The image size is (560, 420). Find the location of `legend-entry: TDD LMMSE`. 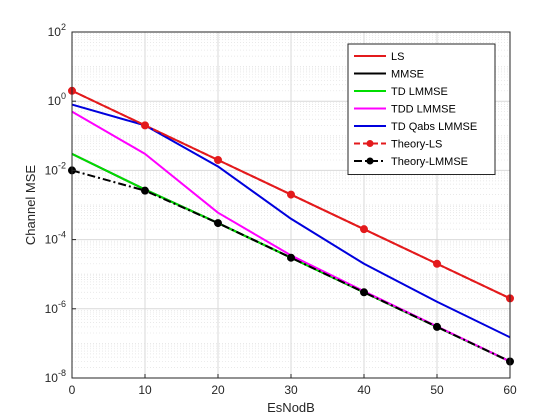

legend-entry: TDD LMMSE is located at coordinates (405, 110).